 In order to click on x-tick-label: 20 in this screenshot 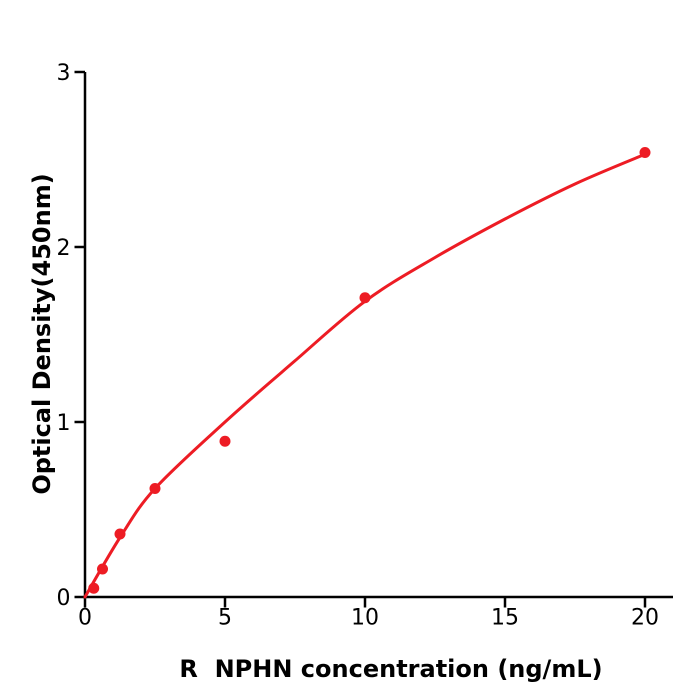, I will do `click(645, 618)`.